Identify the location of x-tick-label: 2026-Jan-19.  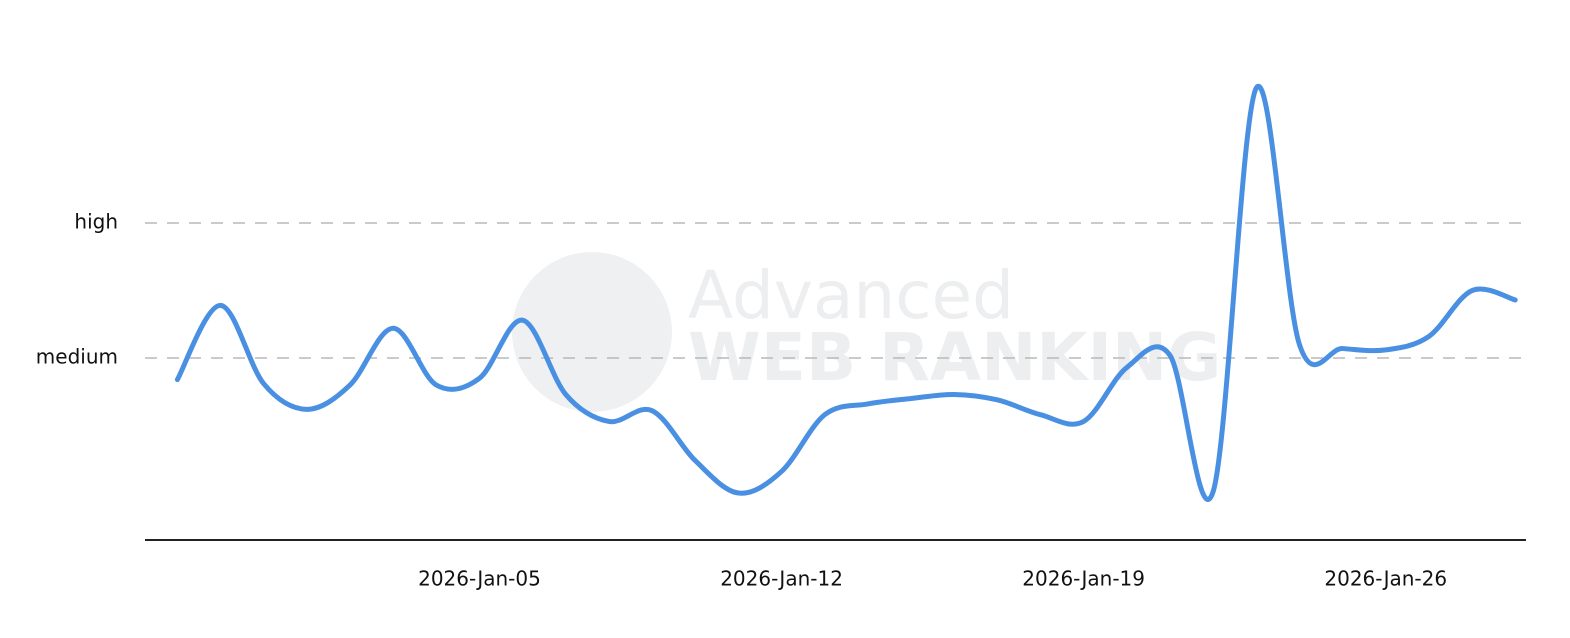
(1083, 579).